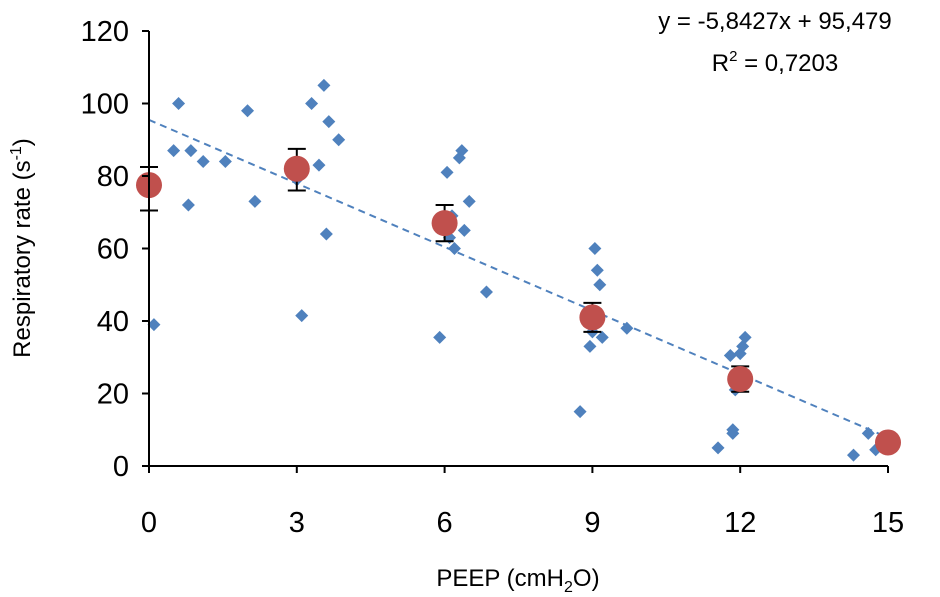 The image size is (940, 597). Describe the element at coordinates (105, 32) in the screenshot. I see `y-tick-label: 120` at that location.